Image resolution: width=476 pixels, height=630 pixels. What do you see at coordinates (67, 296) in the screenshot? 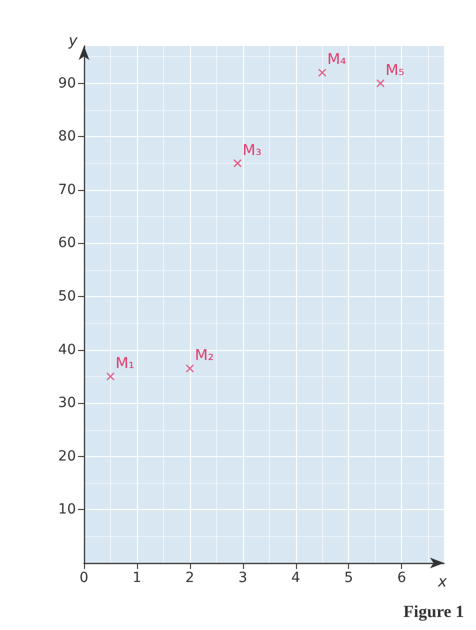
I see `y-tick-label: 50` at bounding box center [67, 296].